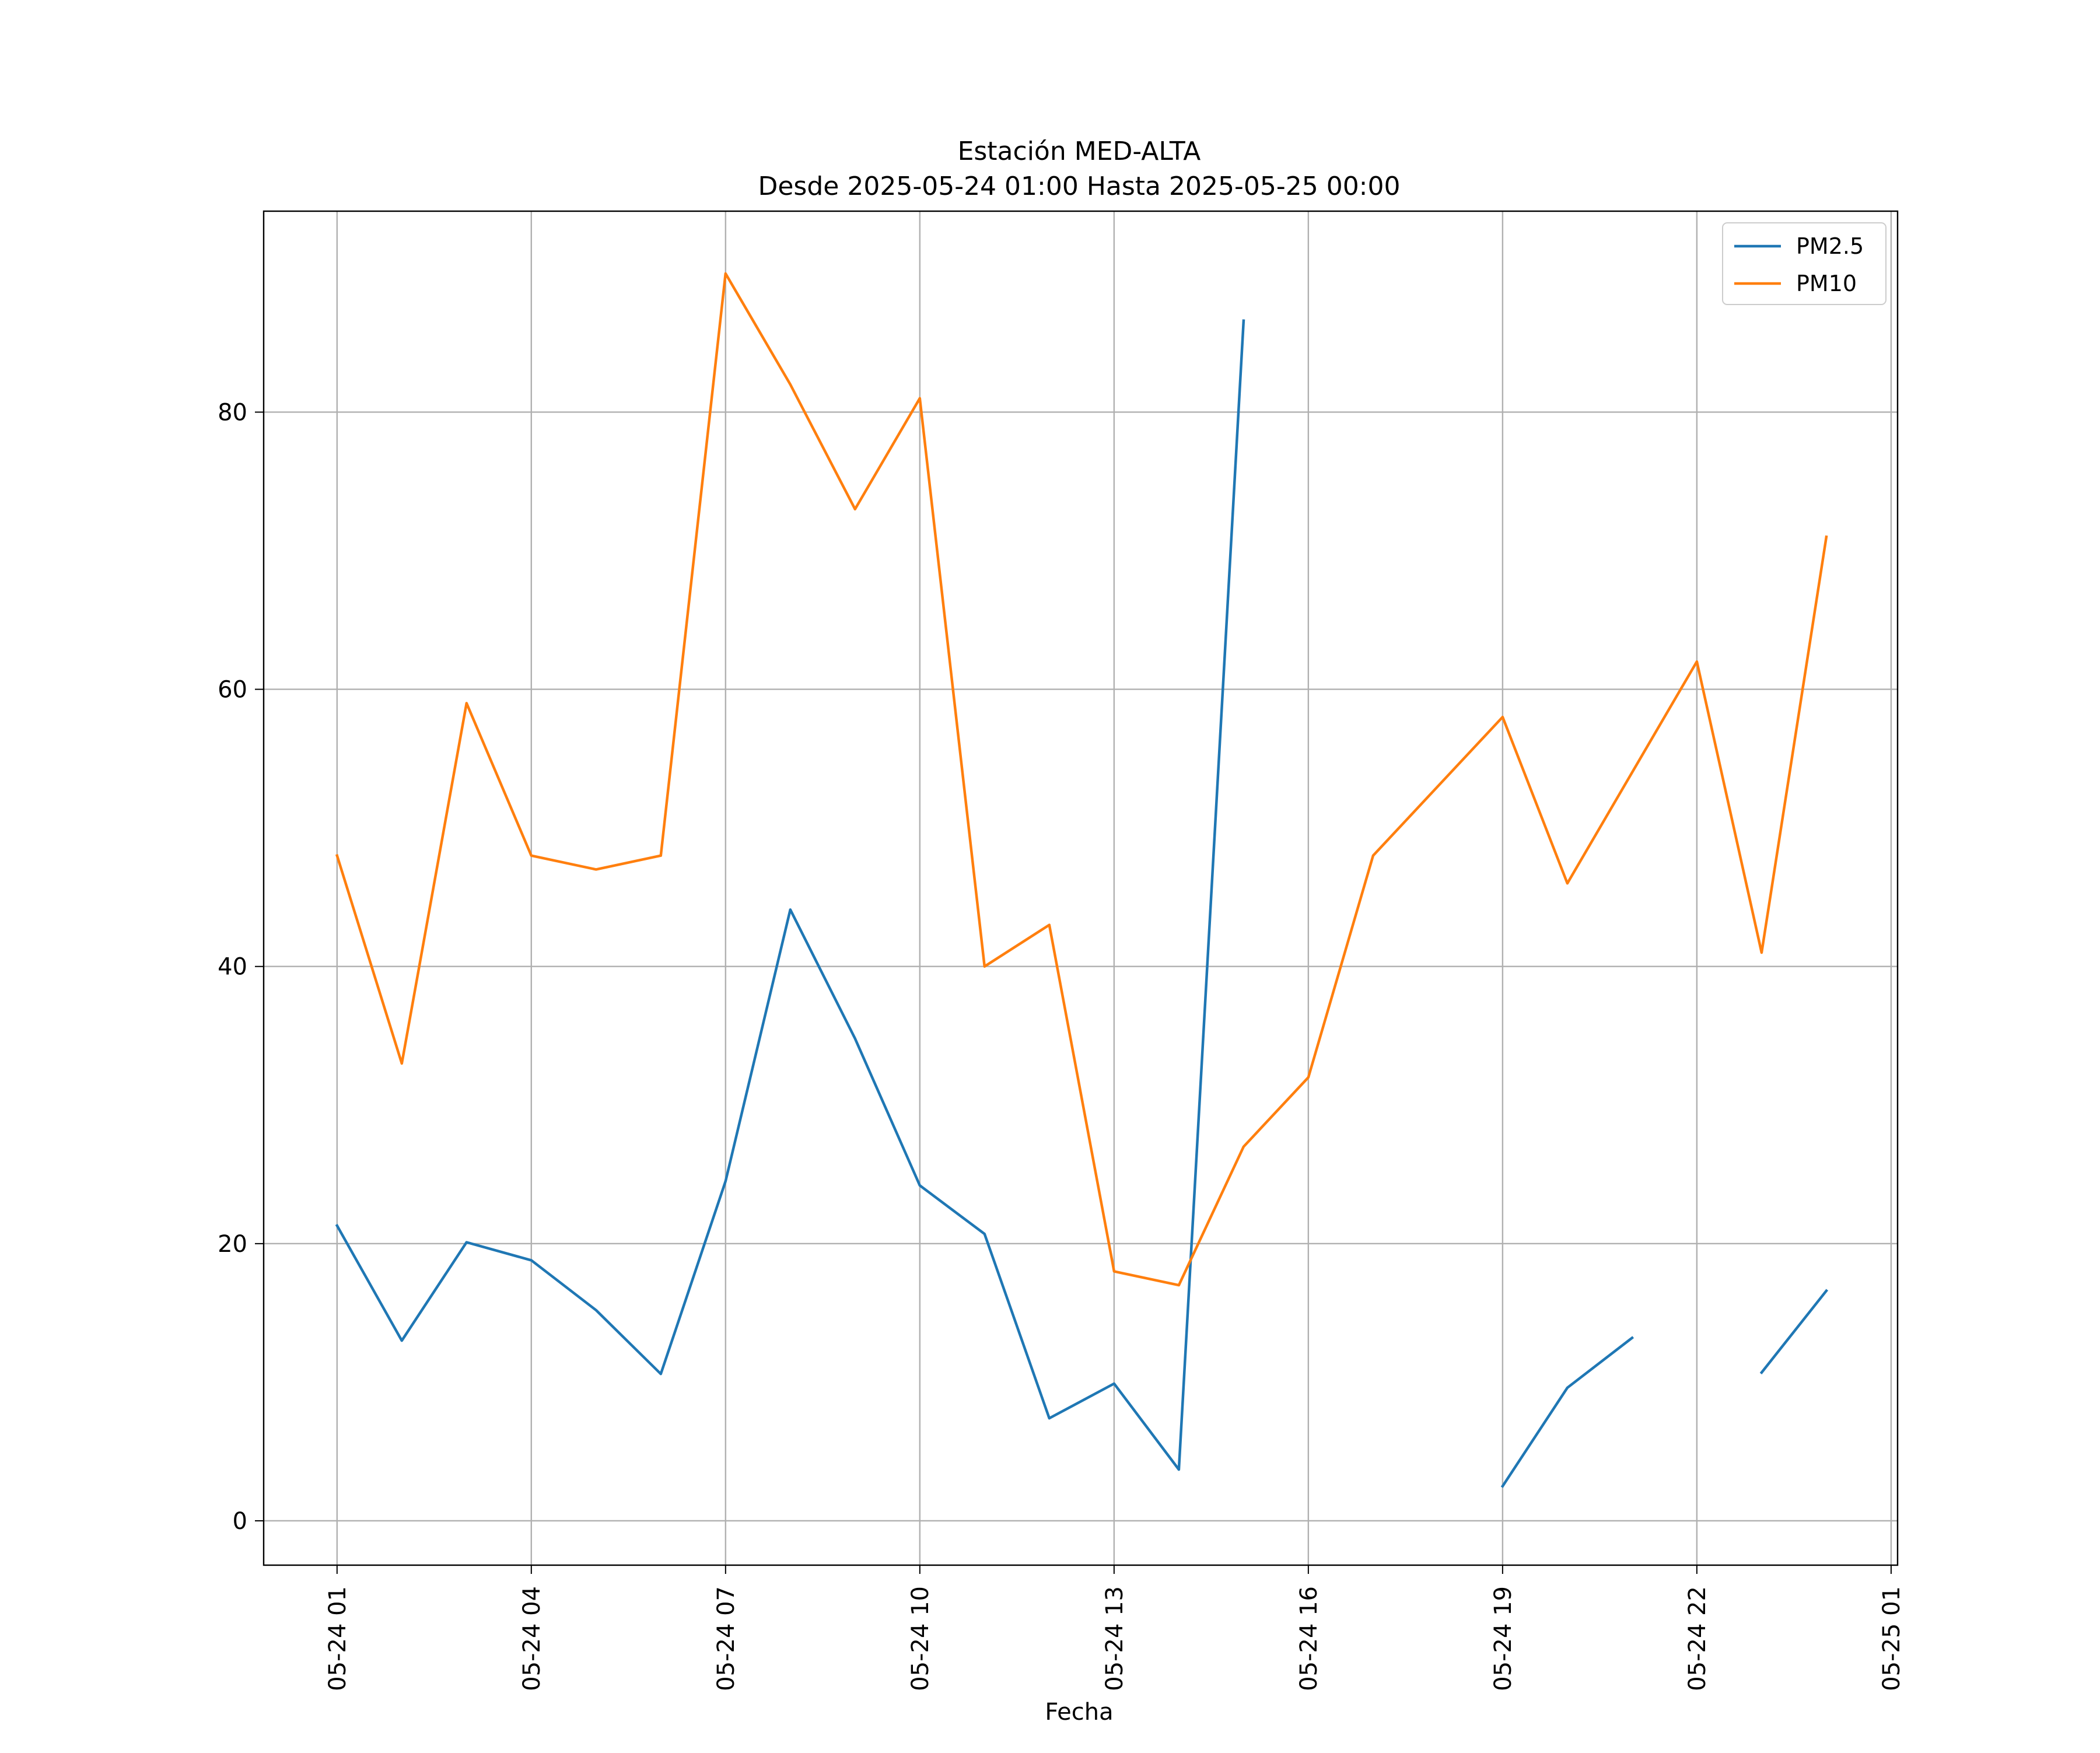 This screenshot has height=1753, width=2100. Describe the element at coordinates (240, 1521) in the screenshot. I see `y-tick-label: 0` at that location.